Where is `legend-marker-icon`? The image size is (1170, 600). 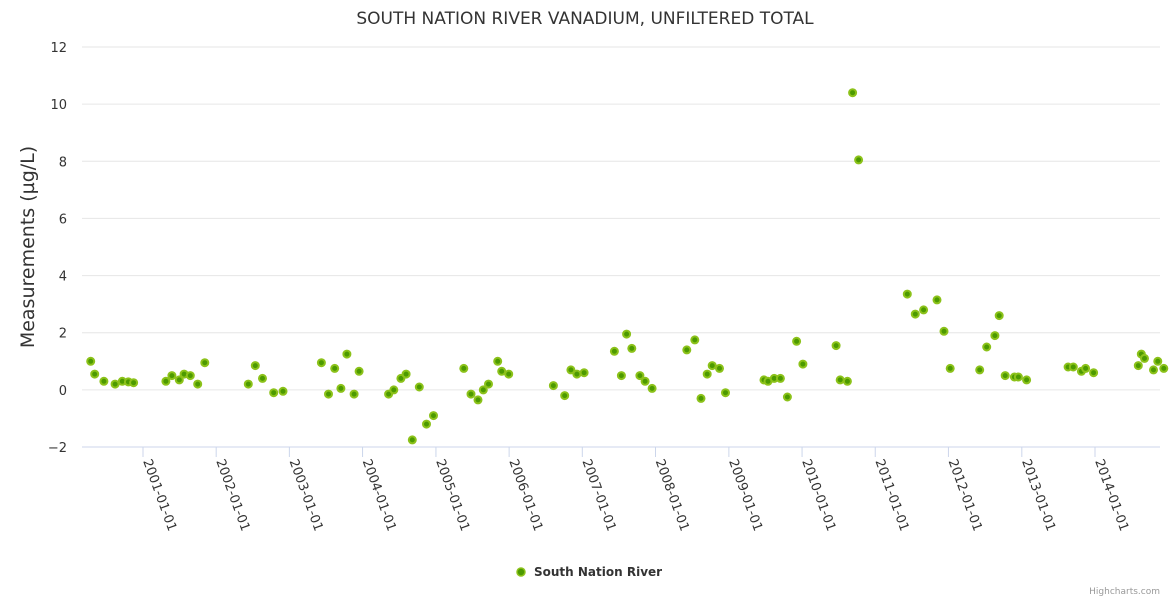
legend-marker-icon is located at coordinates (521, 572).